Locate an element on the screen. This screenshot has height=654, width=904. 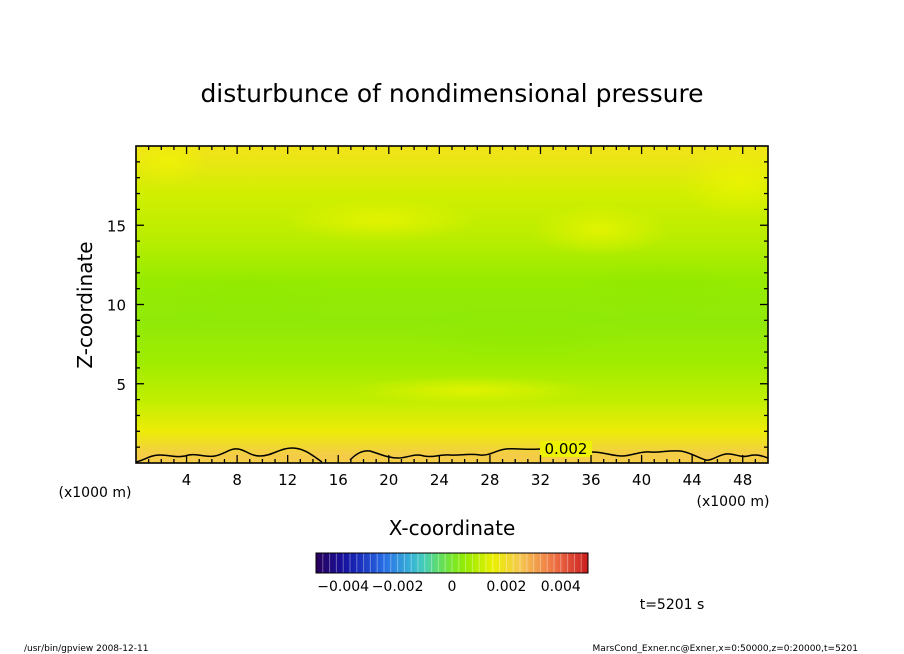
colorbar-tick-label: 0 is located at coordinates (452, 587).